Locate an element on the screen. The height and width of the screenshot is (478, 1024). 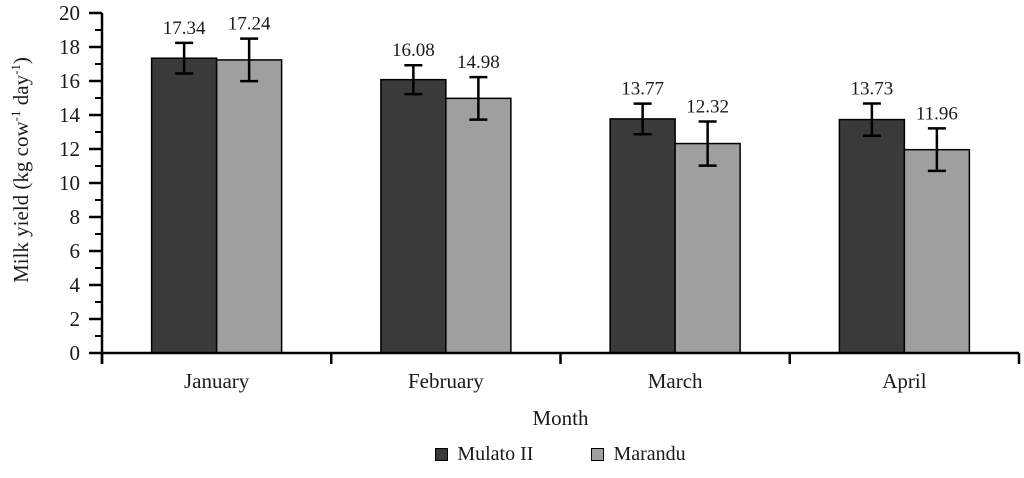
bar-marandu-february is located at coordinates (478, 225).